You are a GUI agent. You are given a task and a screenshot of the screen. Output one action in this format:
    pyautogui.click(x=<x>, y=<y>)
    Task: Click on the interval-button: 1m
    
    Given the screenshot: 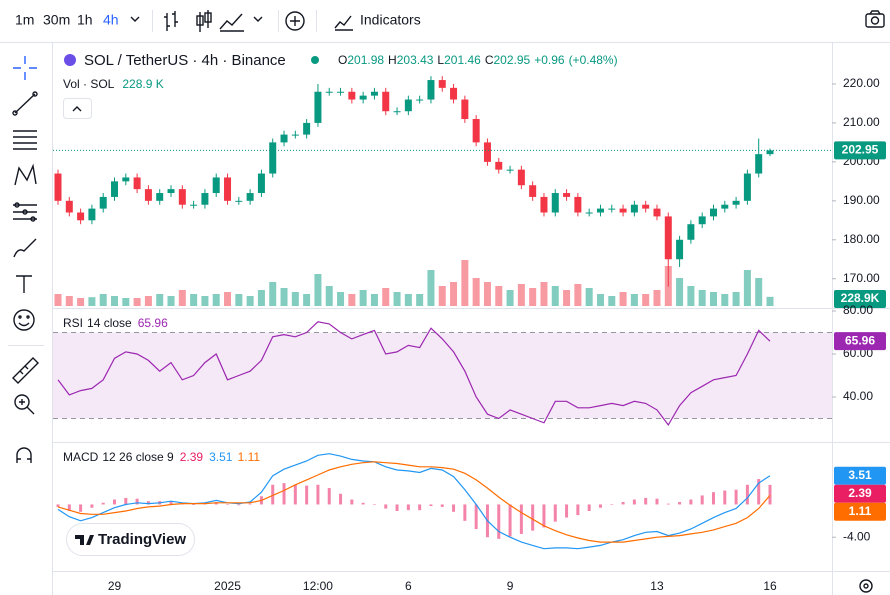 What is the action you would take?
    pyautogui.click(x=24, y=20)
    